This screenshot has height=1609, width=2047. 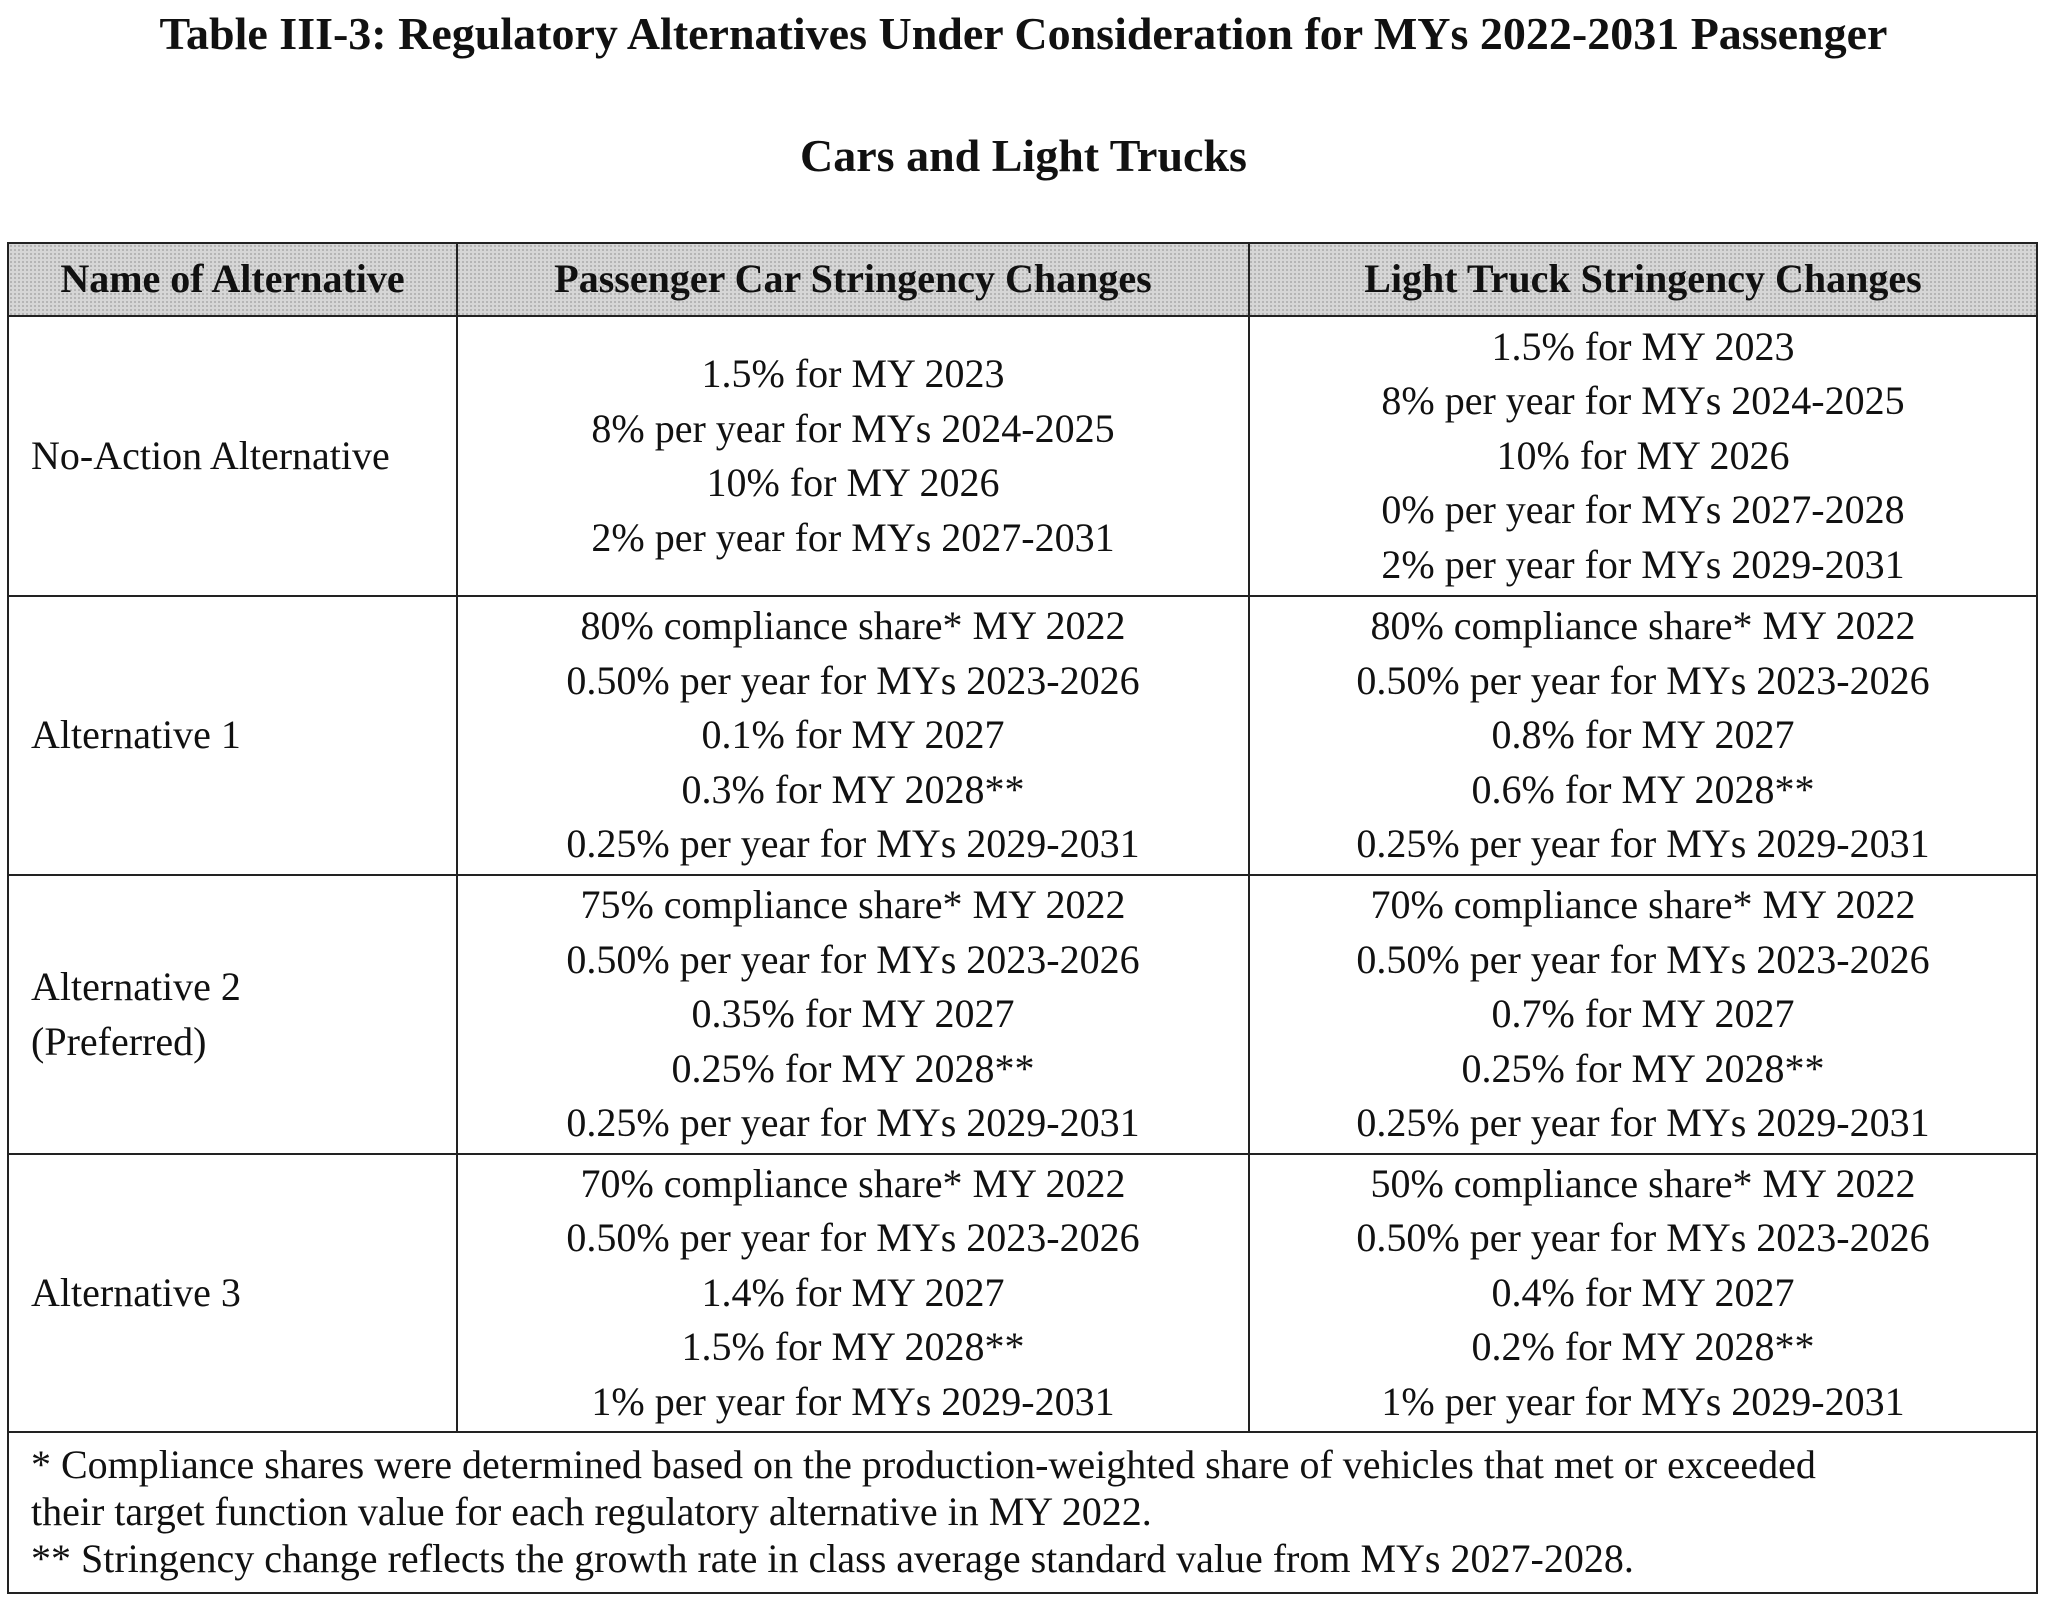 What do you see at coordinates (233, 279) in the screenshot?
I see `column-header: Name of Alternative` at bounding box center [233, 279].